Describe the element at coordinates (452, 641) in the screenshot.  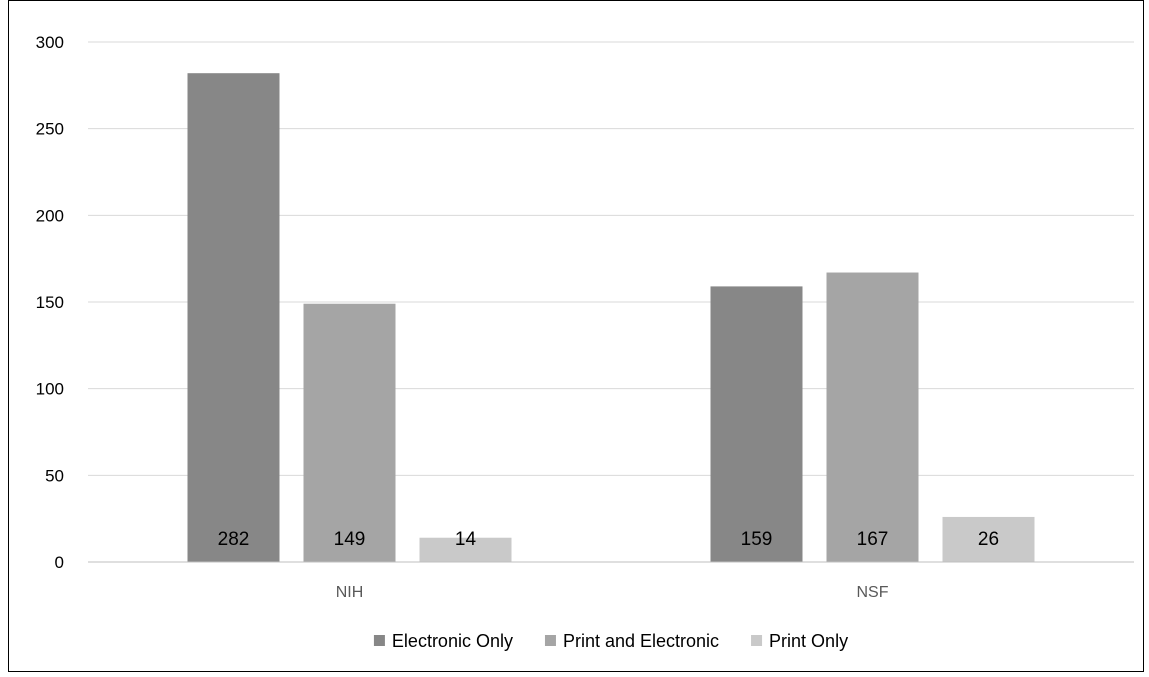
I see `legend-label: Electronic Only` at that location.